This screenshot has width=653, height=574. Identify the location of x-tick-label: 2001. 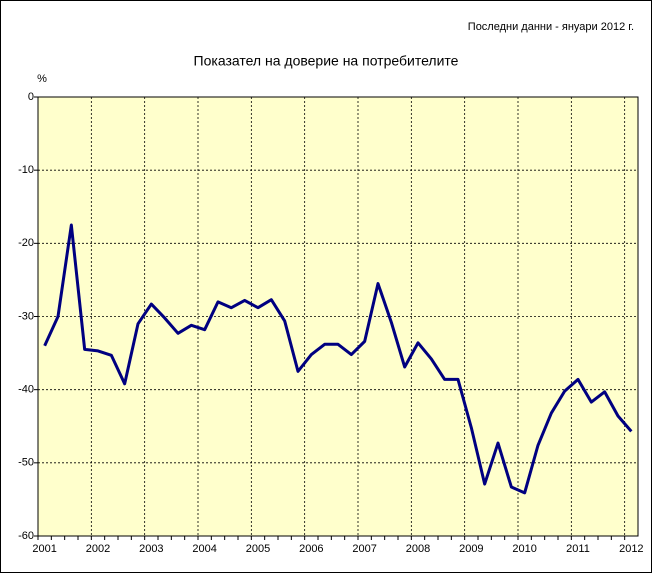
(44, 549).